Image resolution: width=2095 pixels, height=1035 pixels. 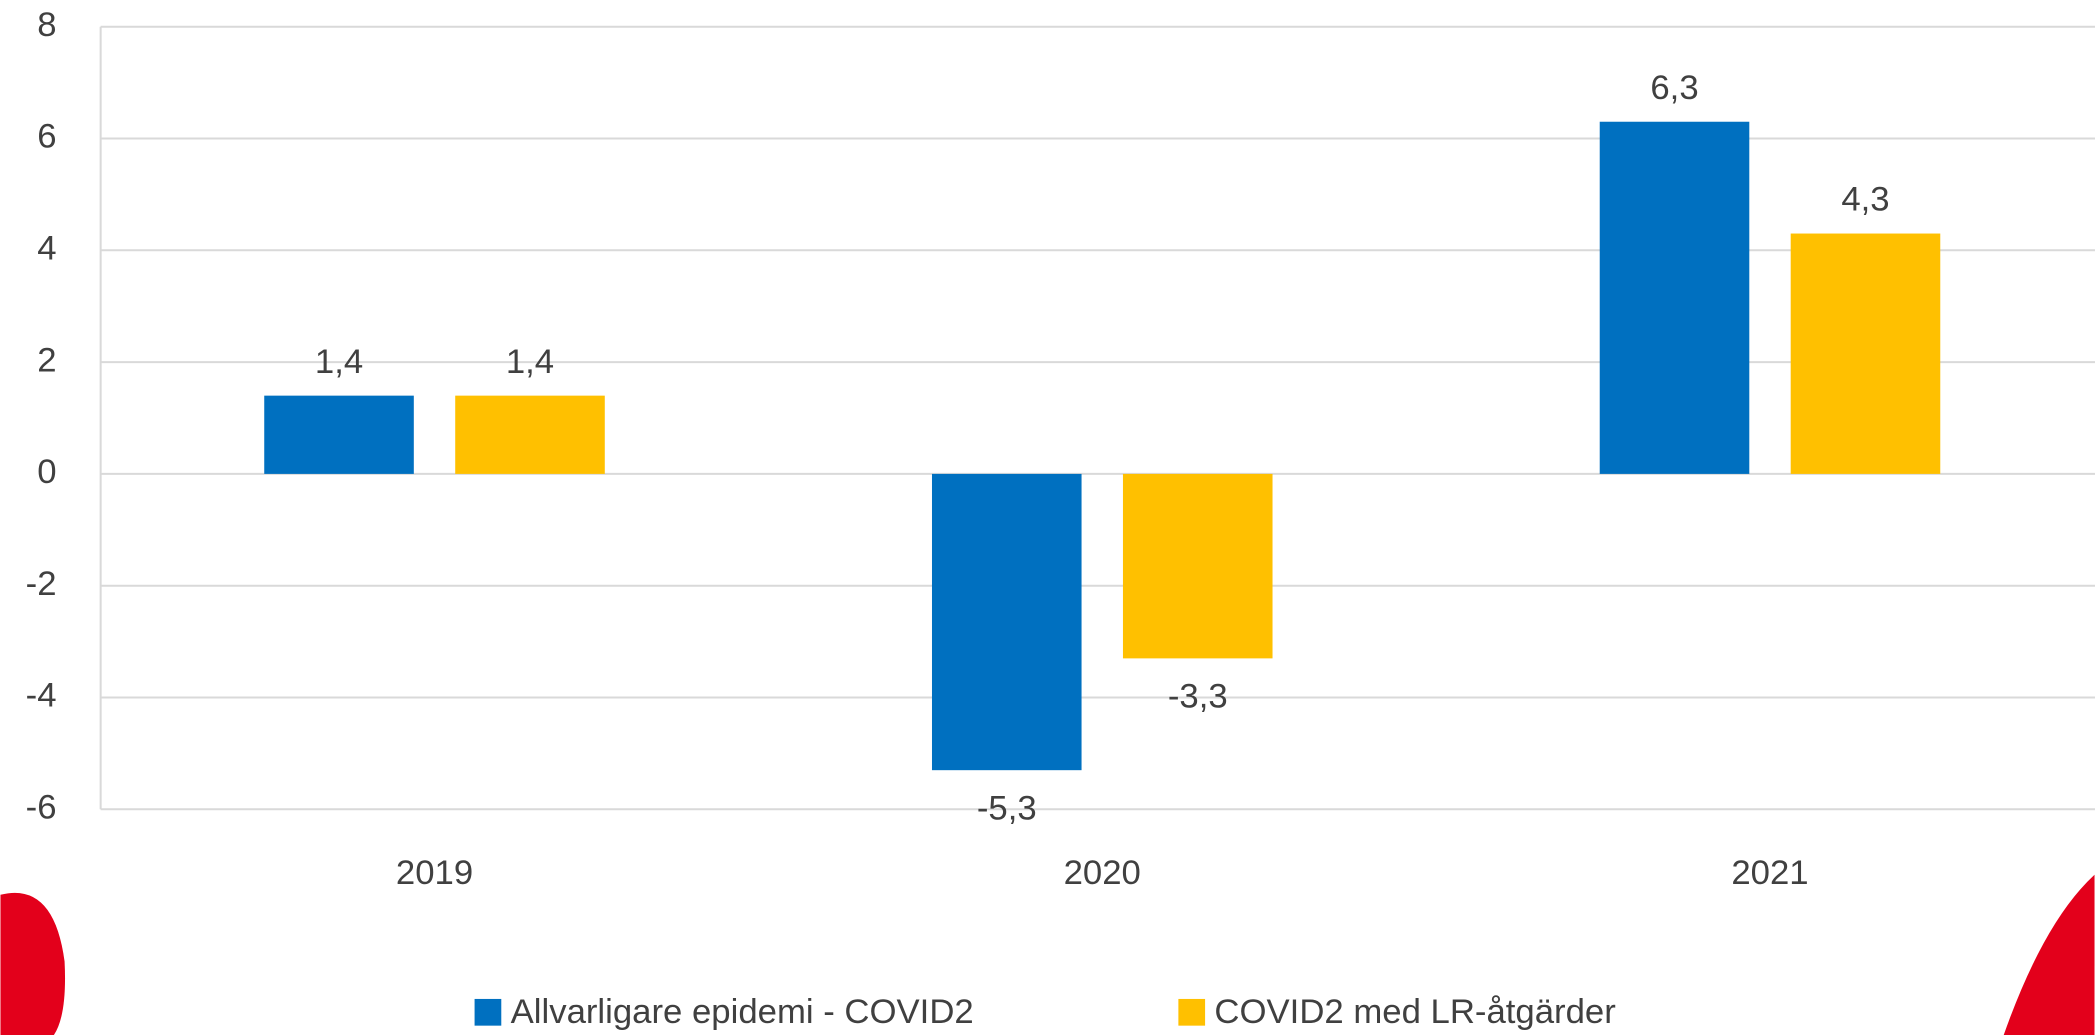 What do you see at coordinates (1769, 873) in the screenshot?
I see `x-tick-label: 2021` at bounding box center [1769, 873].